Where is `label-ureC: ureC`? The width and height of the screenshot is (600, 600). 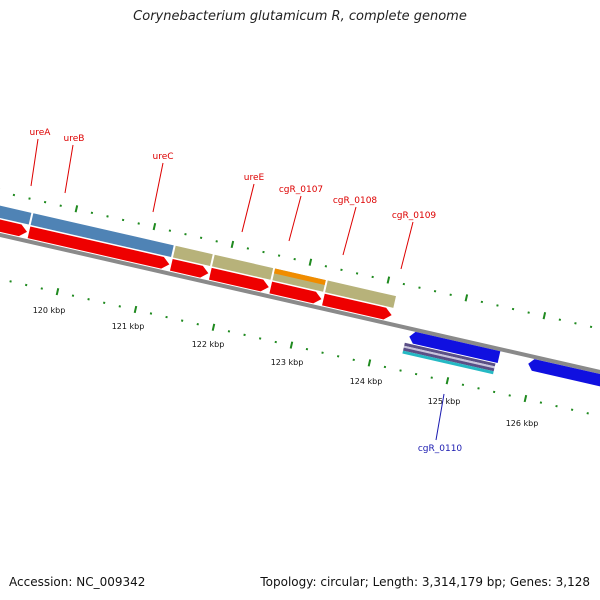 label-ureC: ureC is located at coordinates (162, 157).